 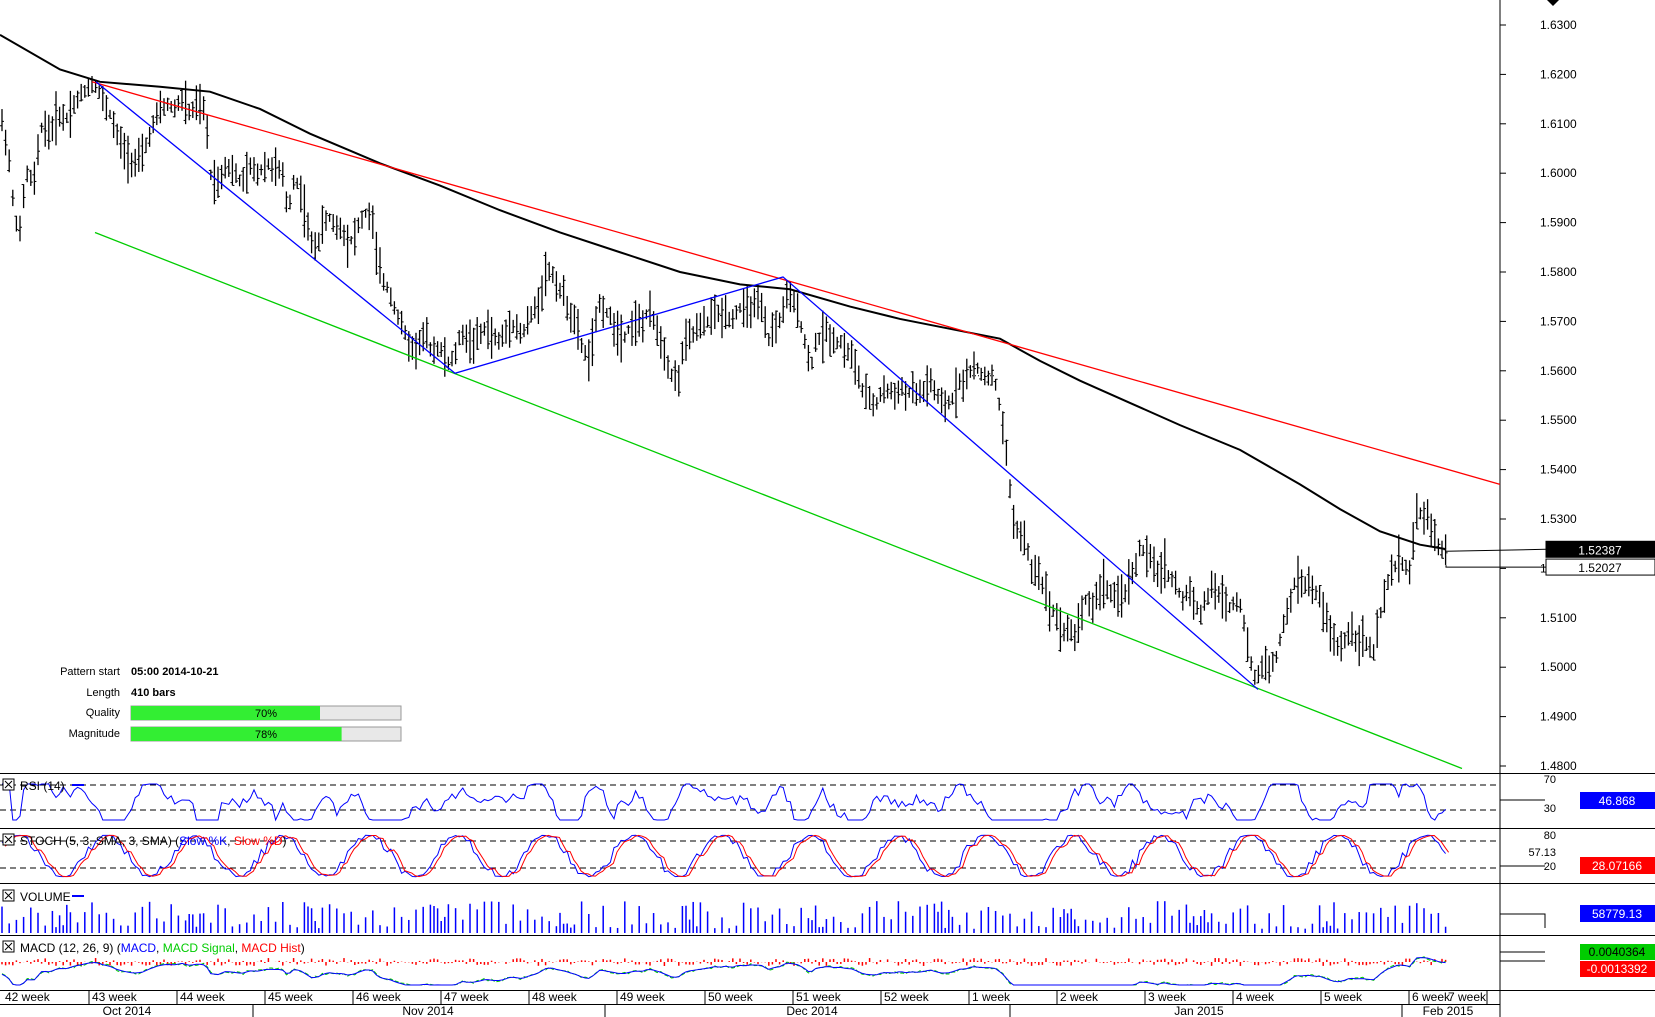 What do you see at coordinates (90, 672) in the screenshot?
I see `pattern-start-label: Pattern start` at bounding box center [90, 672].